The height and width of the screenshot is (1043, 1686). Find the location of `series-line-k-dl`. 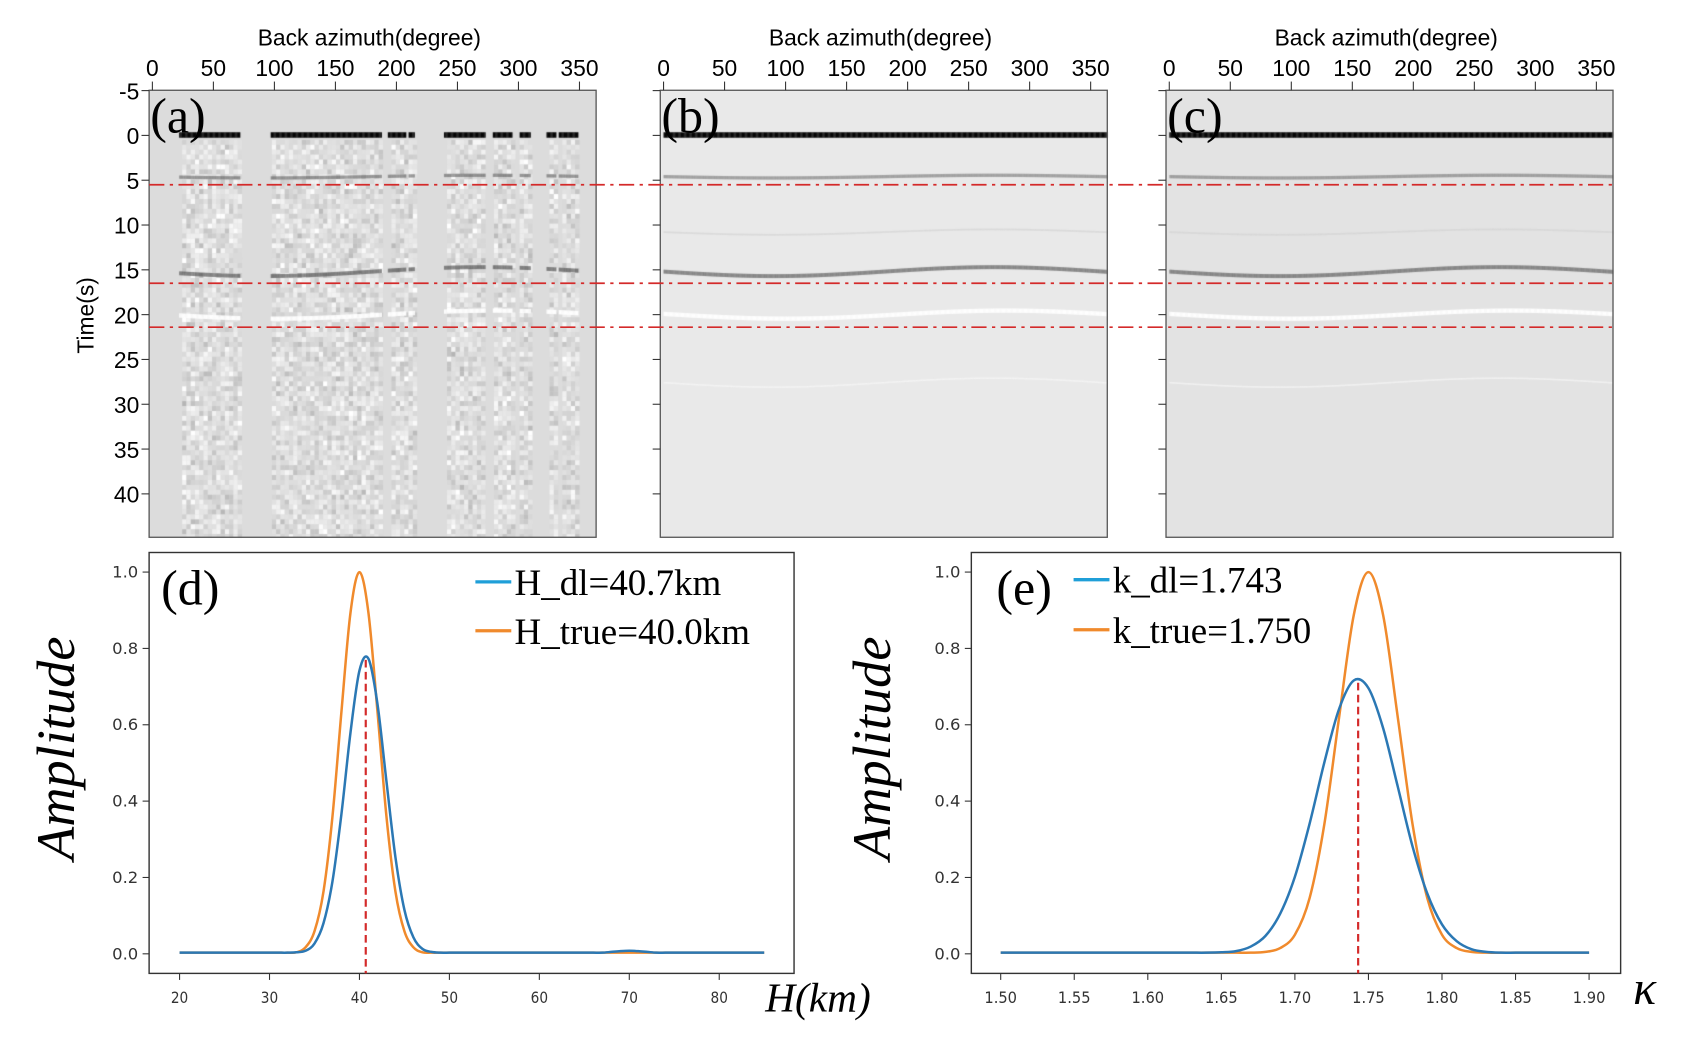

series-line-k-dl is located at coordinates (1295, 815).